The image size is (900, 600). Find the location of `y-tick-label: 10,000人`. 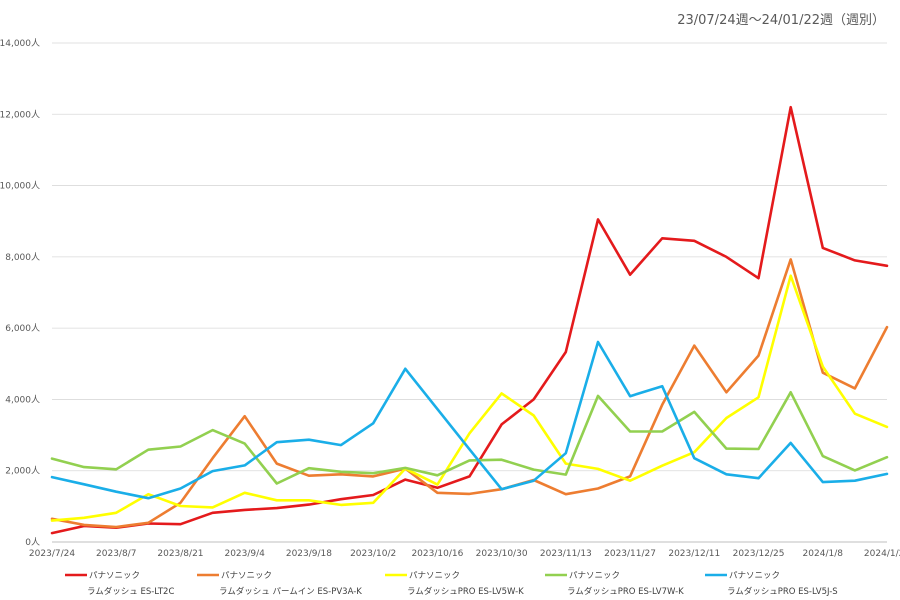

y-tick-label: 10,000人 is located at coordinates (20, 186).